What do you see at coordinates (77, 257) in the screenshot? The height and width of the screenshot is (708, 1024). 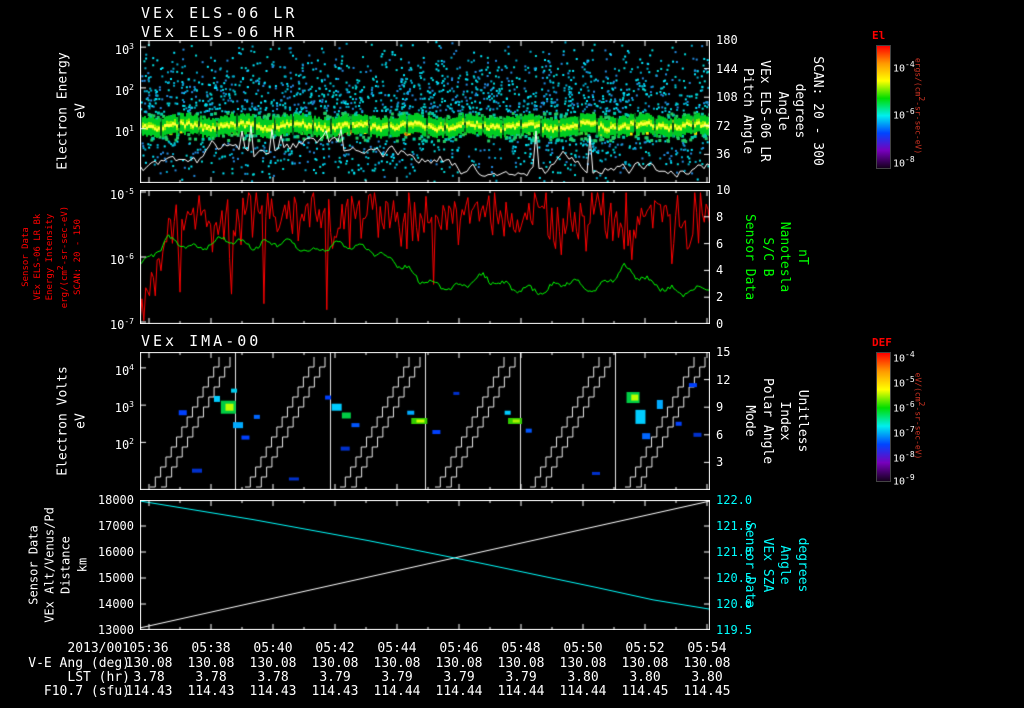 I see `panel2-left-axis-label-line: SCAN: 20 - 150` at bounding box center [77, 257].